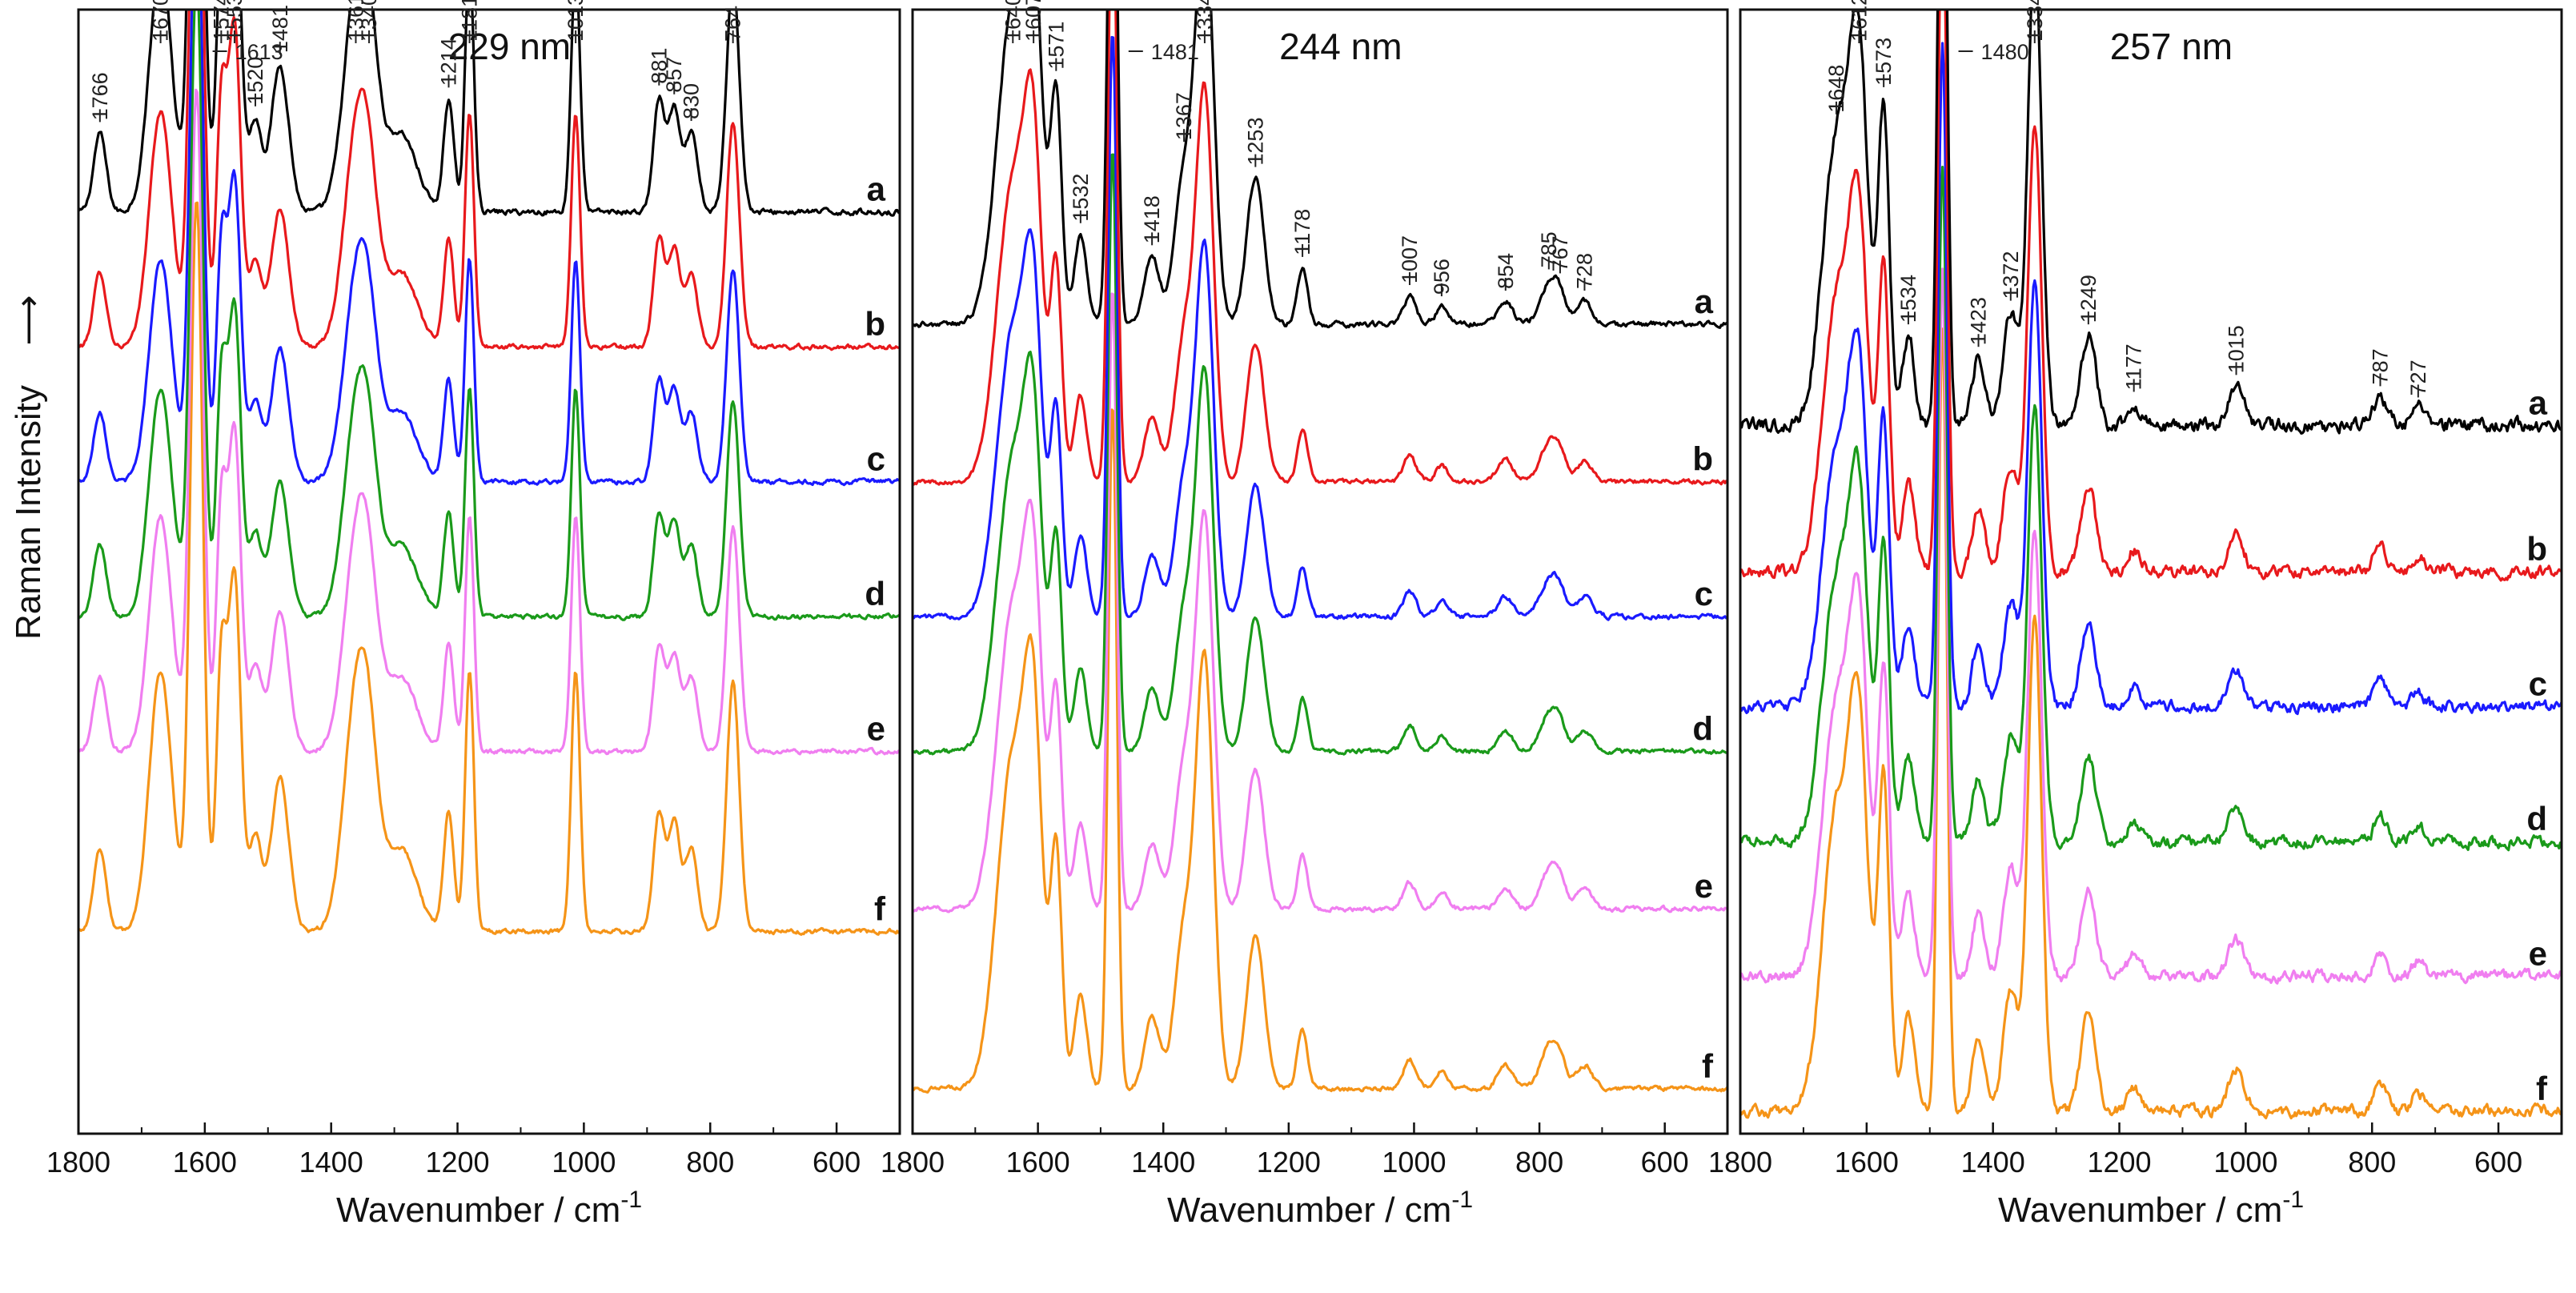  Describe the element at coordinates (29, 512) in the screenshot. I see `y-axis-label: Raman Intensity` at that location.